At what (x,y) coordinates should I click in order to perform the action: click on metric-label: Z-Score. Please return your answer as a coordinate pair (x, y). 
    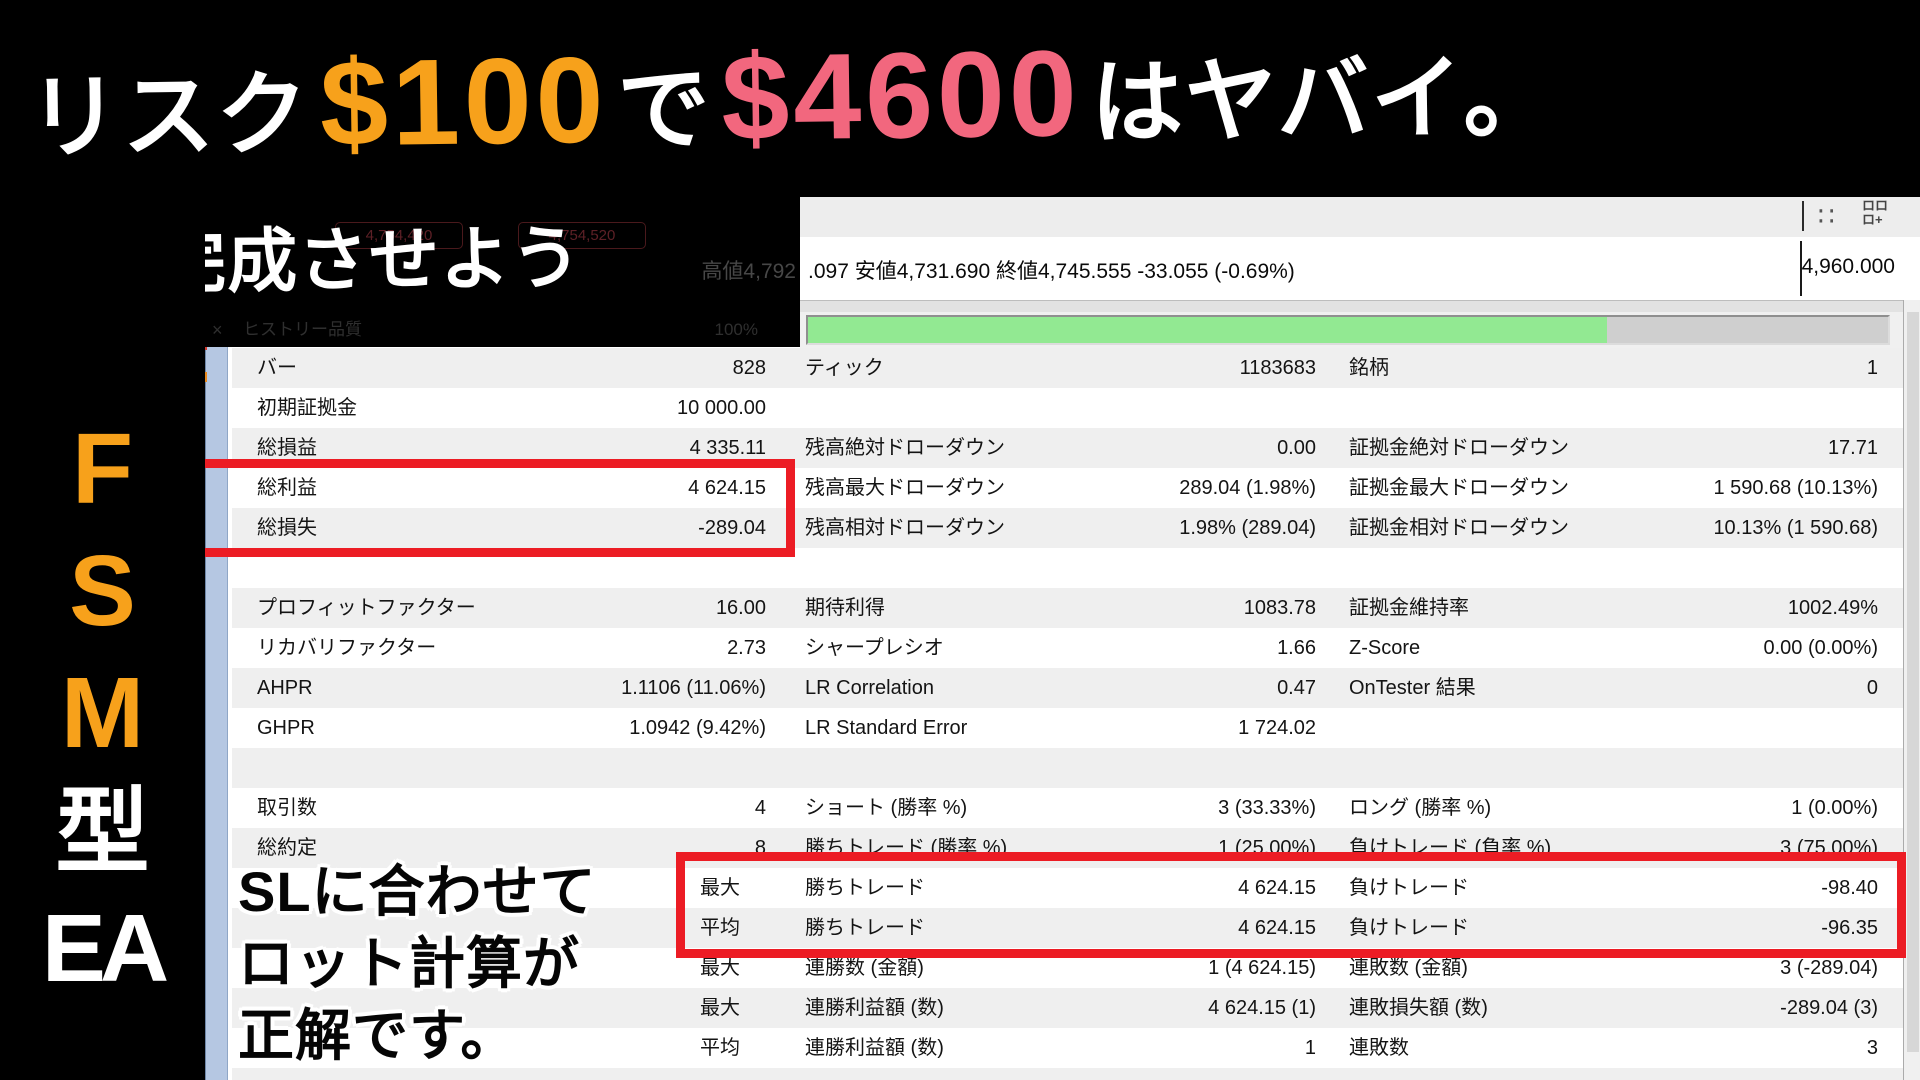
    Looking at the image, I should click on (1385, 648).